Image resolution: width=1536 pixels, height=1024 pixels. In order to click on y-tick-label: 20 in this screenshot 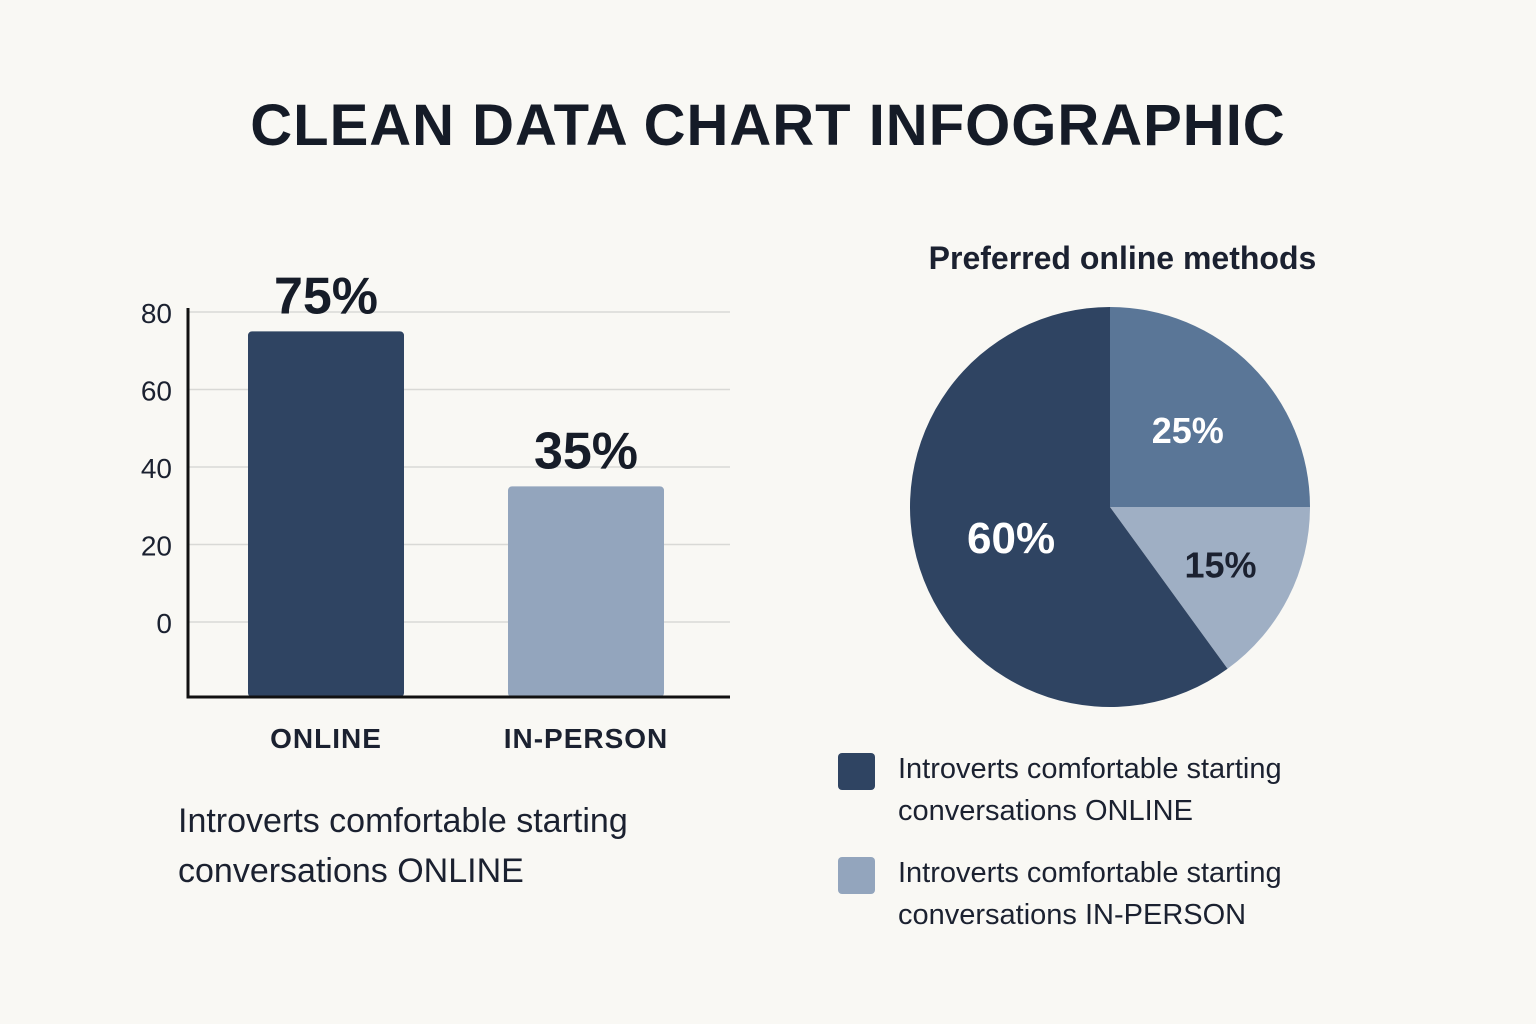, I will do `click(156, 546)`.